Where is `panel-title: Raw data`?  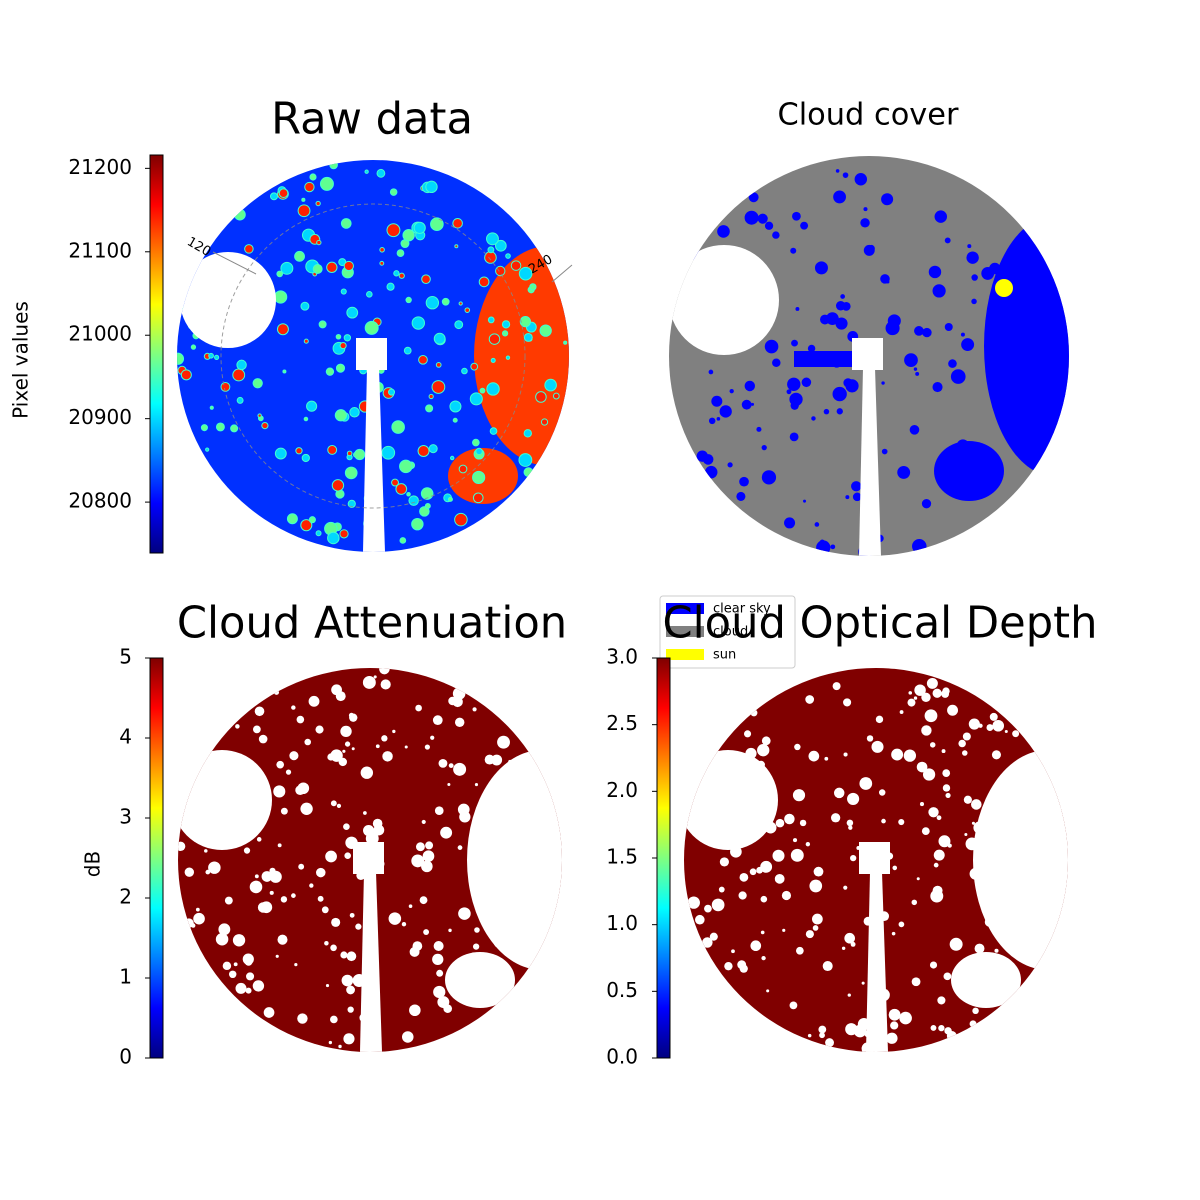
panel-title: Raw data is located at coordinates (372, 120).